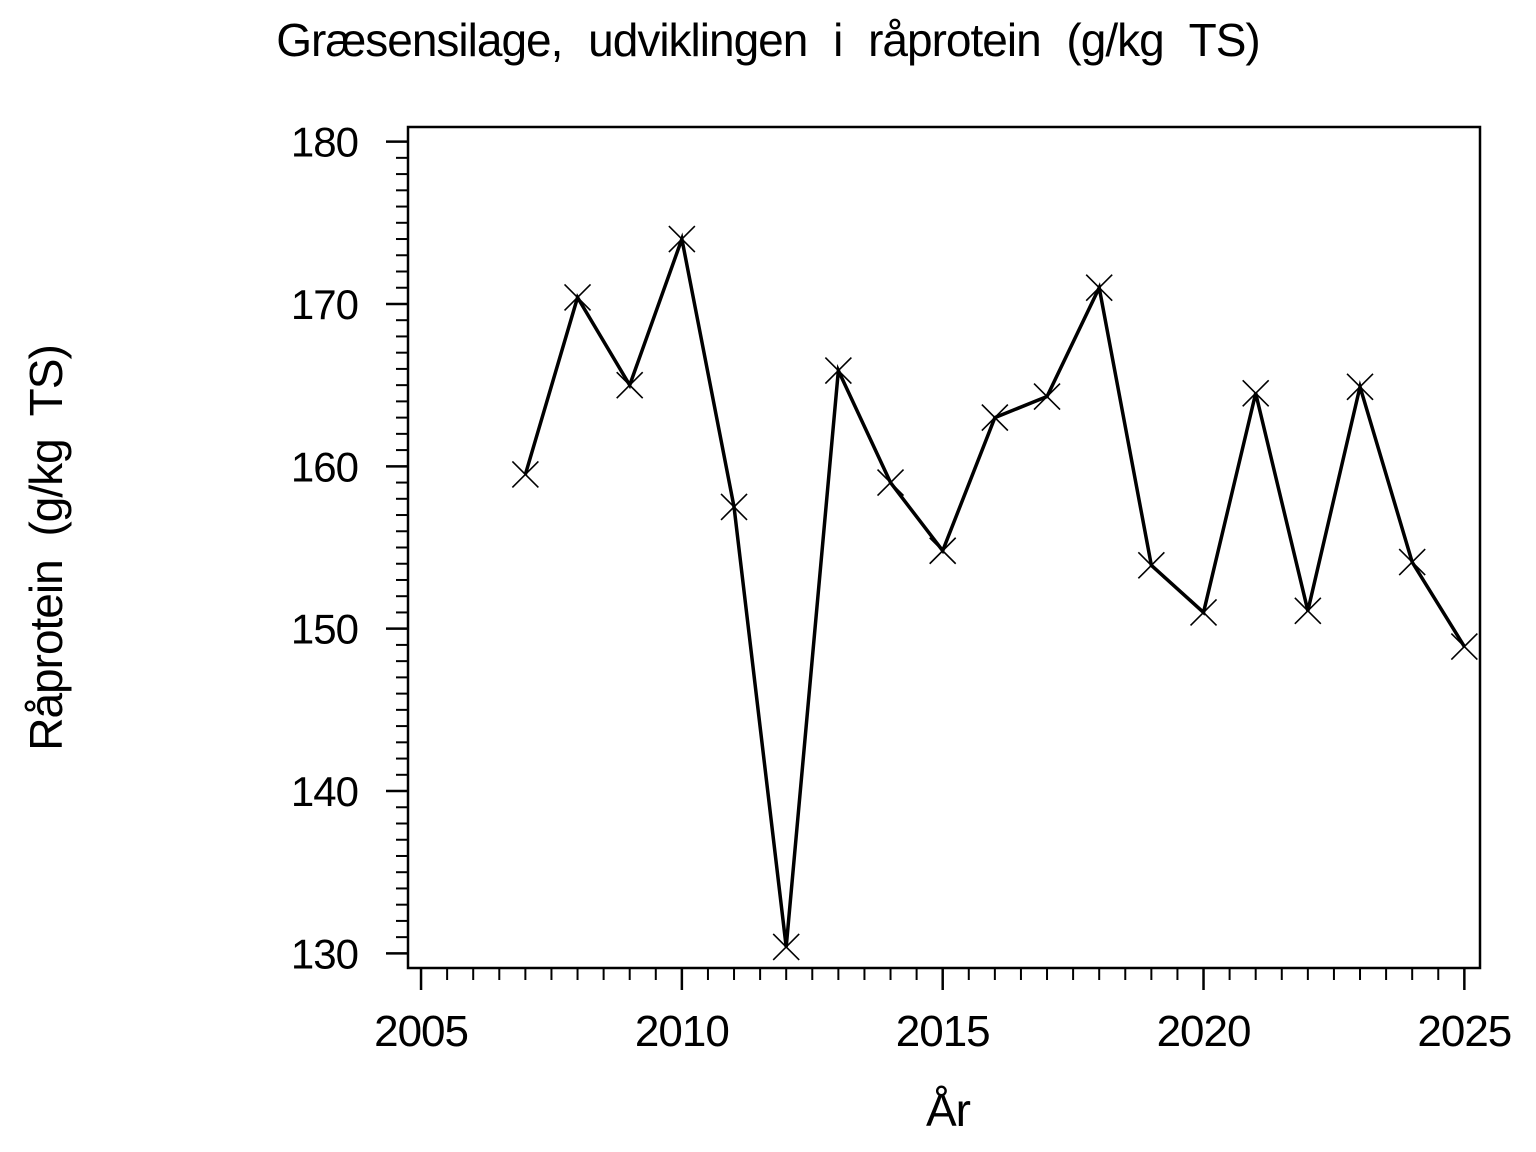  Describe the element at coordinates (324, 142) in the screenshot. I see `y-tick-label: 180` at that location.